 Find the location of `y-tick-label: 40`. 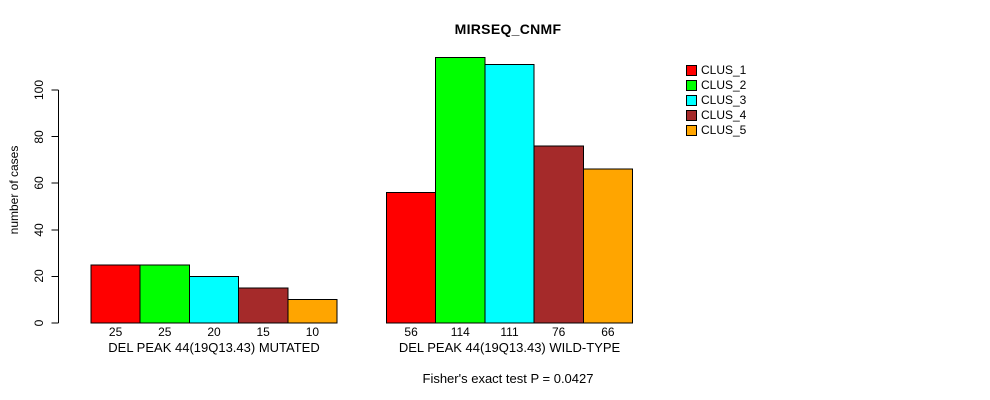

y-tick-label: 40 is located at coordinates (39, 230).